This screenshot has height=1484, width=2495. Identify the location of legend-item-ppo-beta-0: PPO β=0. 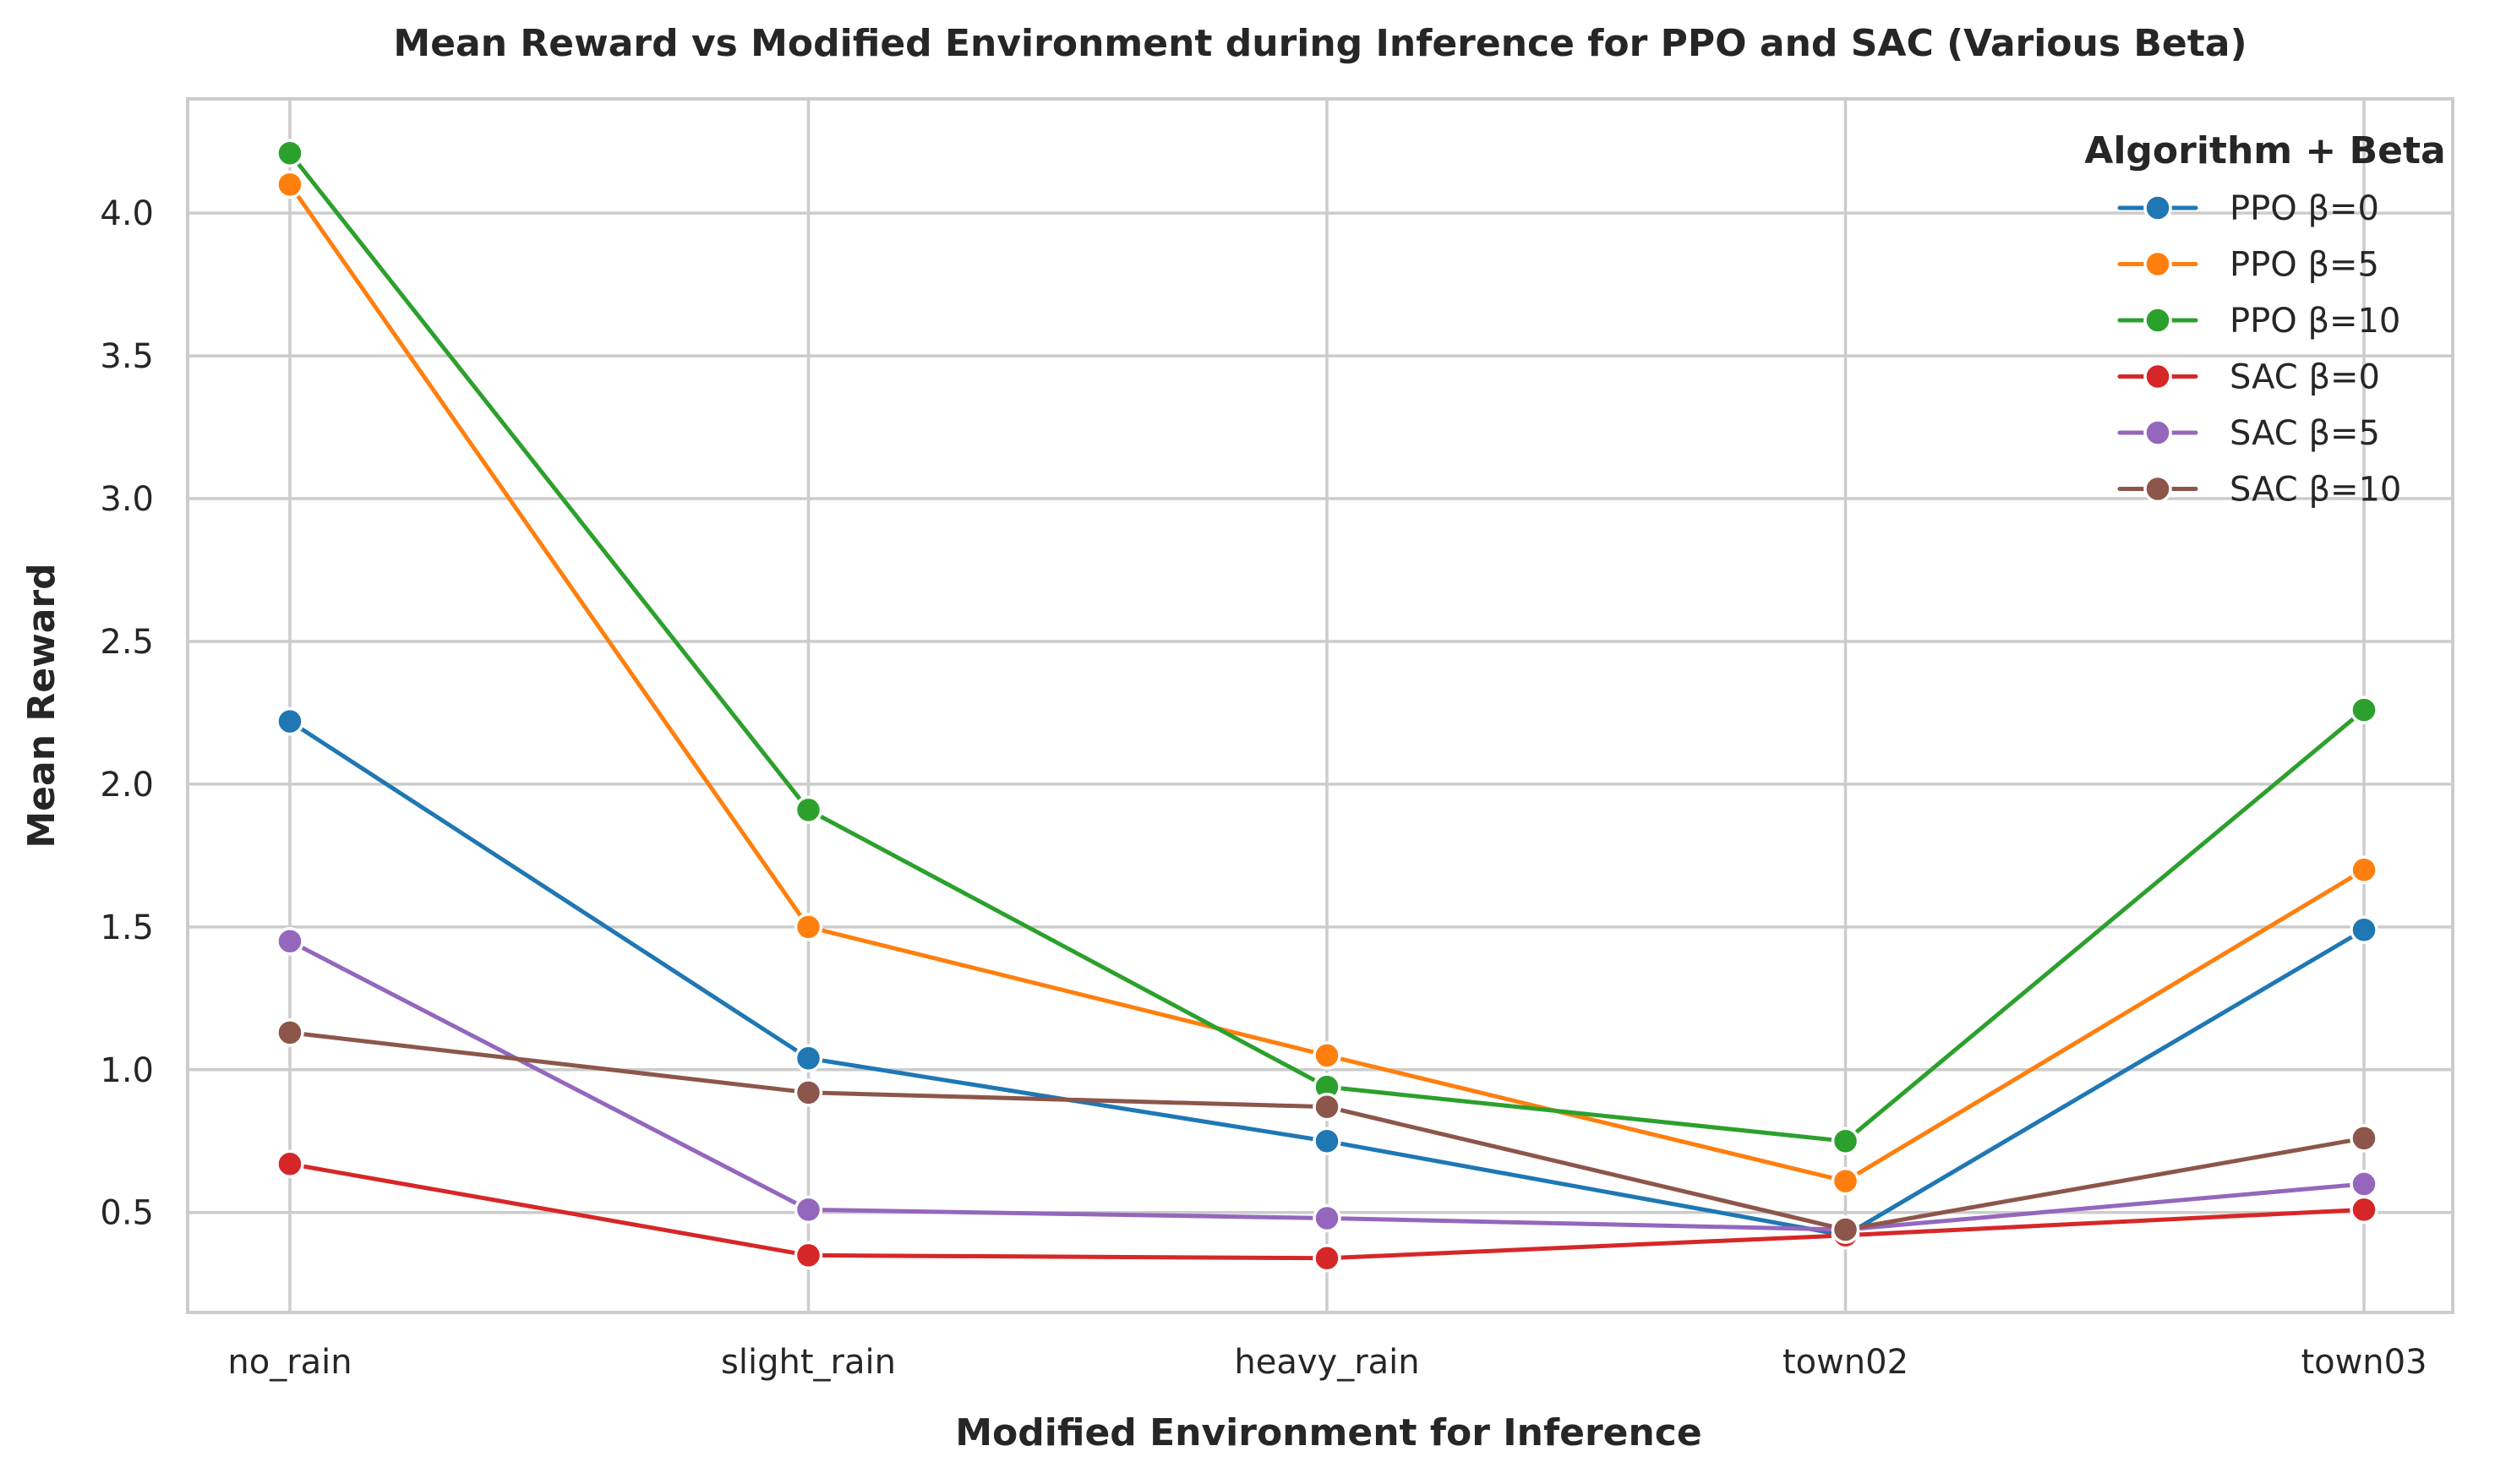
(2248, 209).